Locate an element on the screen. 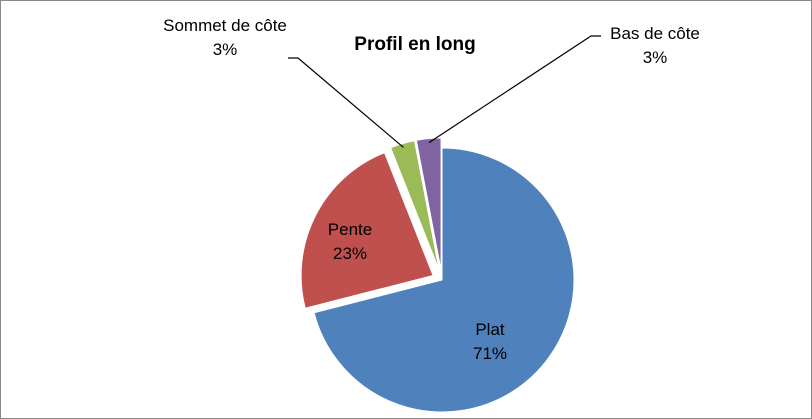 The height and width of the screenshot is (419, 812). data-label: Bas de côte 3% is located at coordinates (655, 46).